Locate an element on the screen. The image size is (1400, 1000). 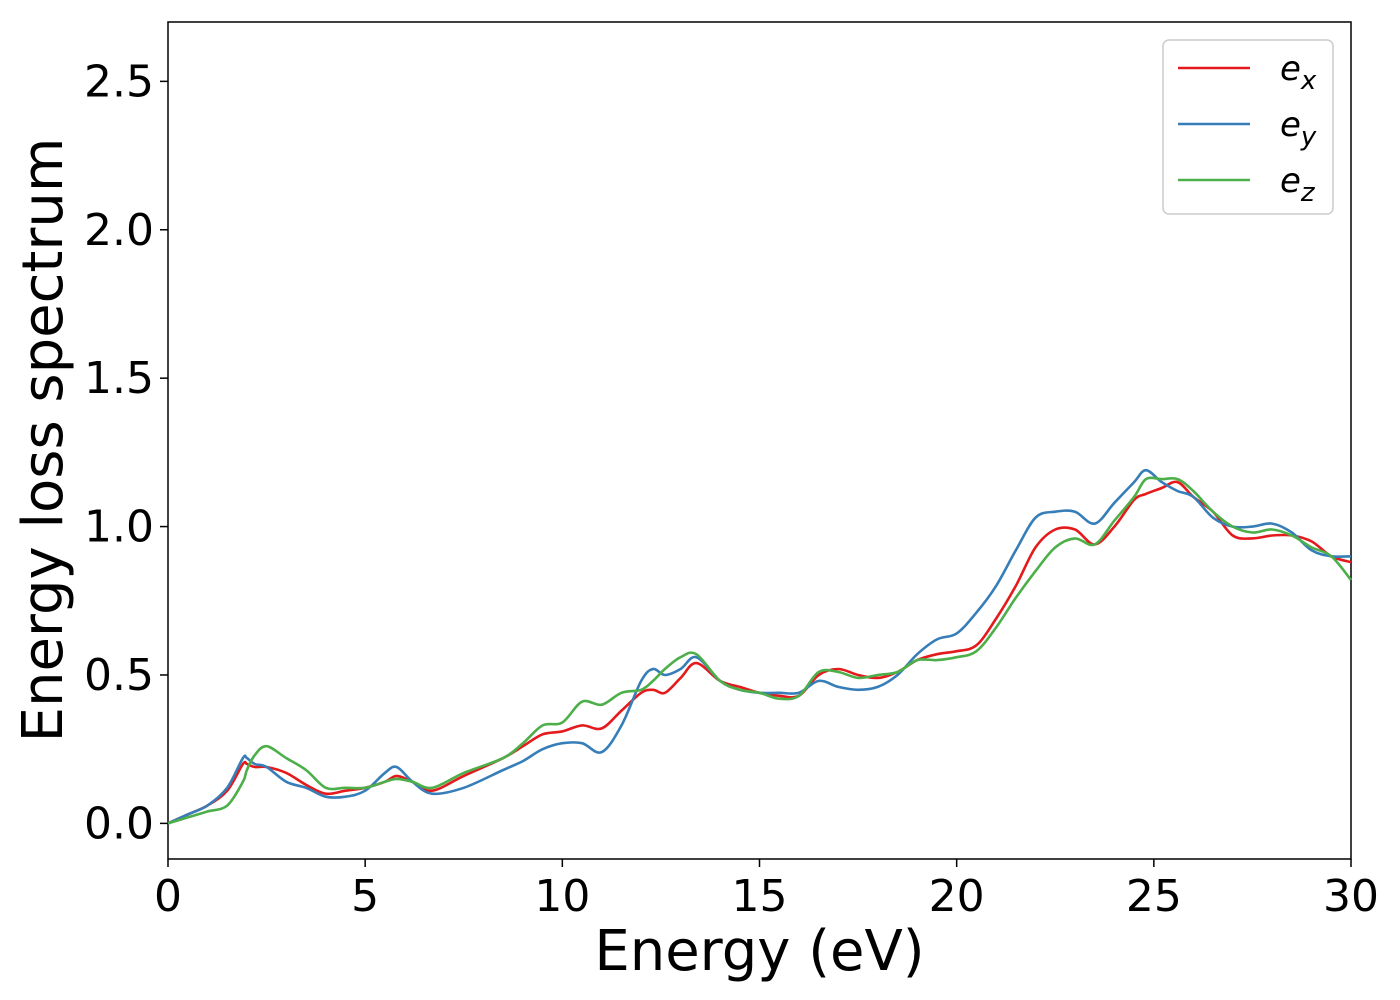
y-tick-label: 0.5 is located at coordinates (119, 675).